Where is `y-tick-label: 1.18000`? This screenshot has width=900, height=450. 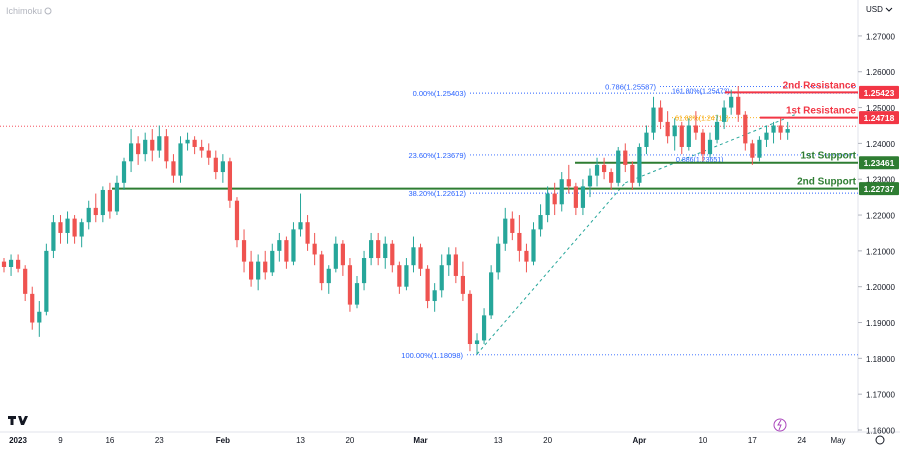 y-tick-label: 1.18000 is located at coordinates (880, 359).